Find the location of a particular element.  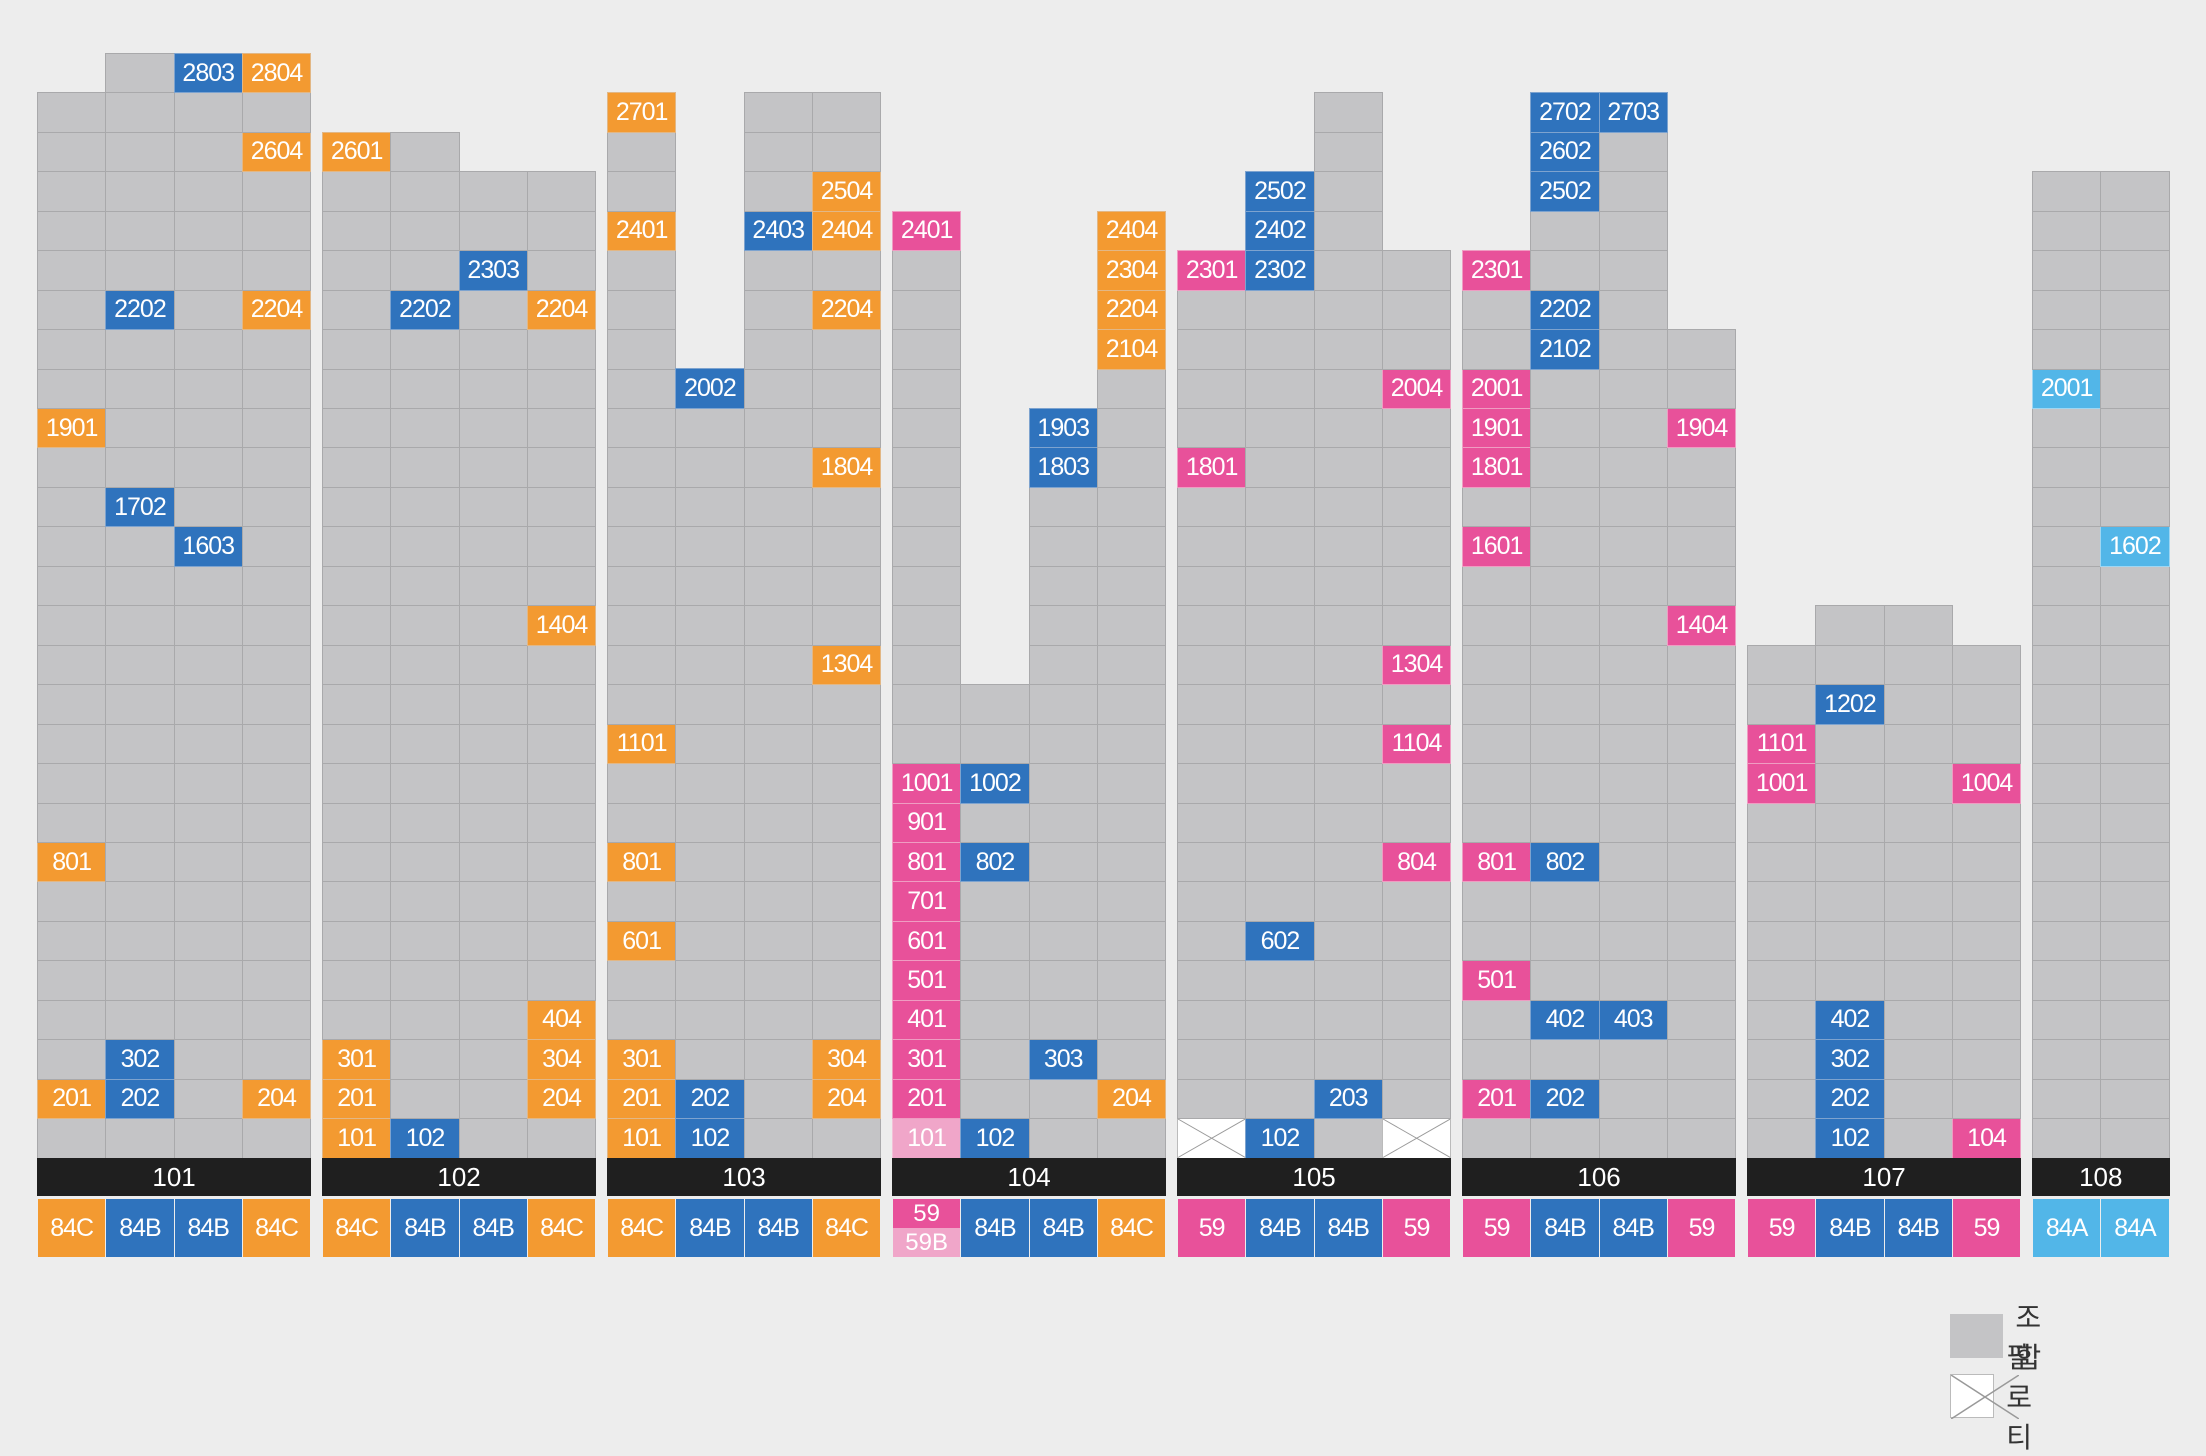

unit-103-2002: 2002 is located at coordinates (710, 388).